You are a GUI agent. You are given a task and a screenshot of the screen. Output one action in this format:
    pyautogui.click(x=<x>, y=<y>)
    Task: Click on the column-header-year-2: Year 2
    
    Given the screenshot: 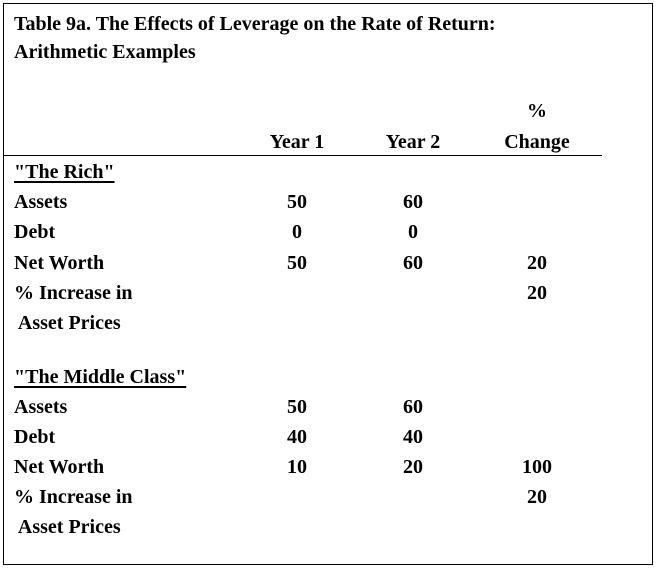 What is the action you would take?
    pyautogui.click(x=413, y=142)
    